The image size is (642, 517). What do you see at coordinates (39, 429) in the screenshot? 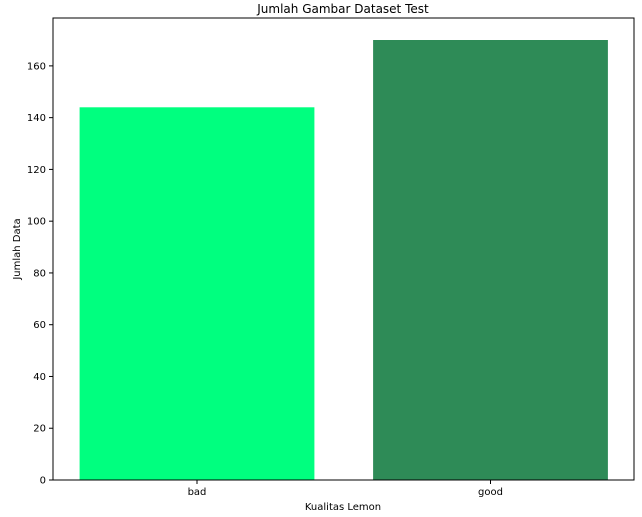
I see `y-tick-label: 20` at bounding box center [39, 429].